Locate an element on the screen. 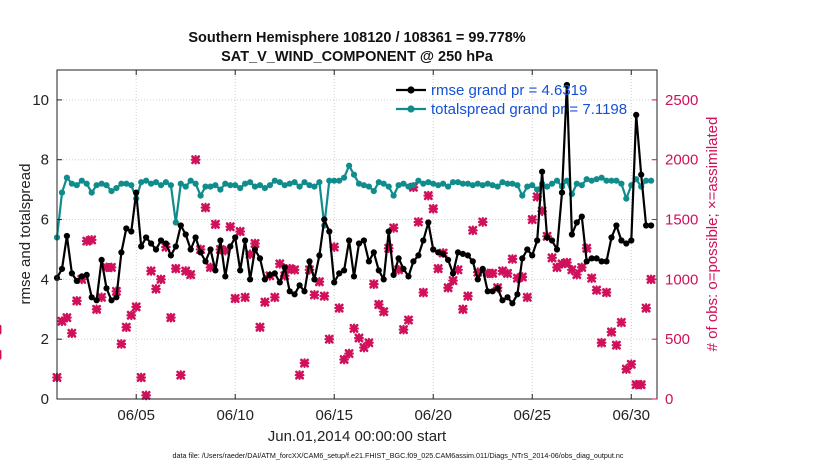 The width and height of the screenshot is (830, 470). y2-tick-label: 2500 is located at coordinates (681, 100).